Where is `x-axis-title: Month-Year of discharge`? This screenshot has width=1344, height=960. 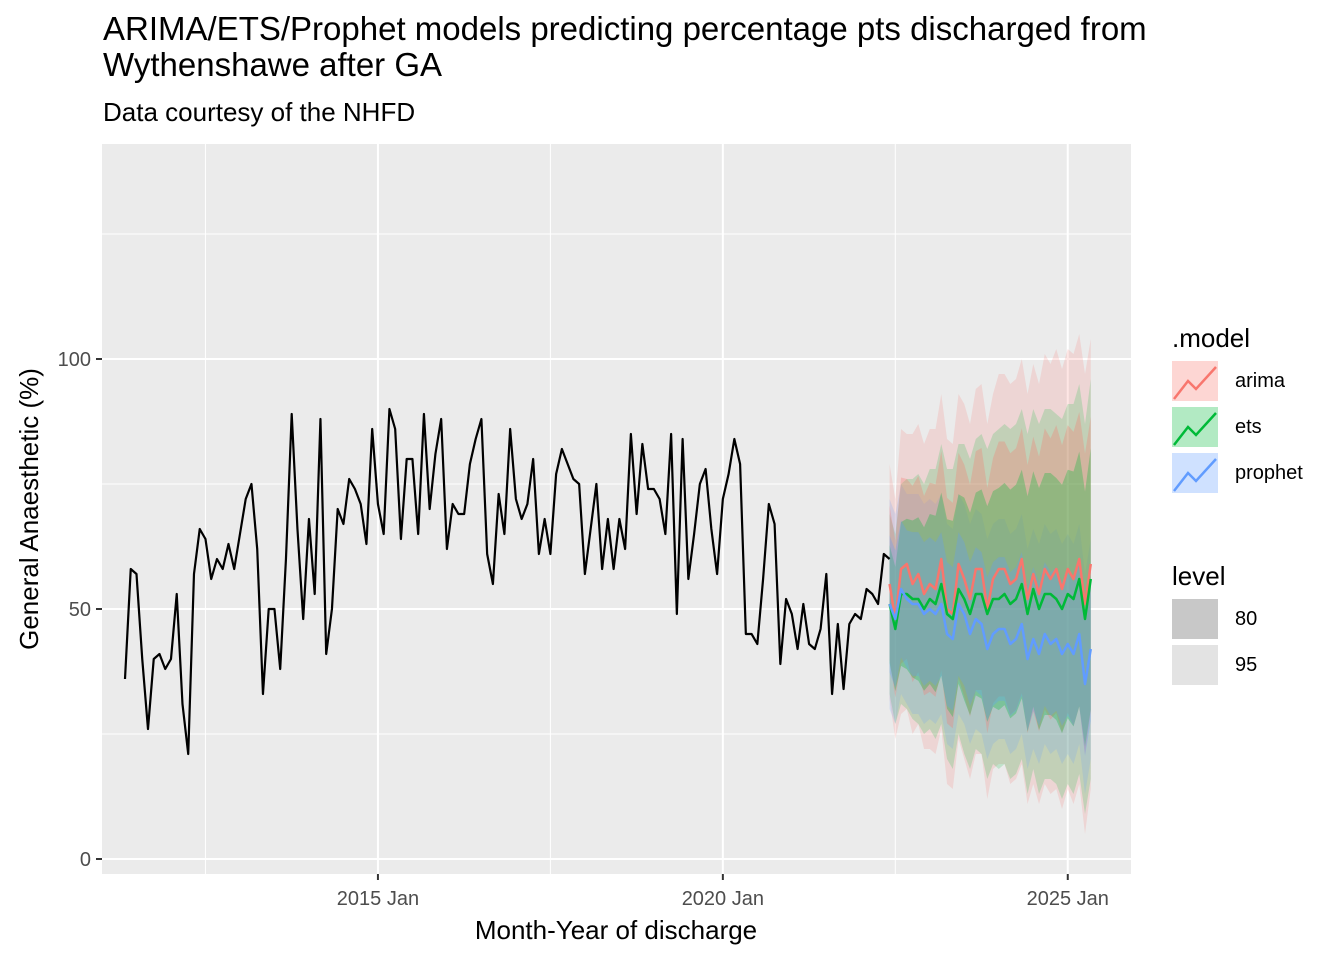 x-axis-title: Month-Year of discharge is located at coordinates (616, 930).